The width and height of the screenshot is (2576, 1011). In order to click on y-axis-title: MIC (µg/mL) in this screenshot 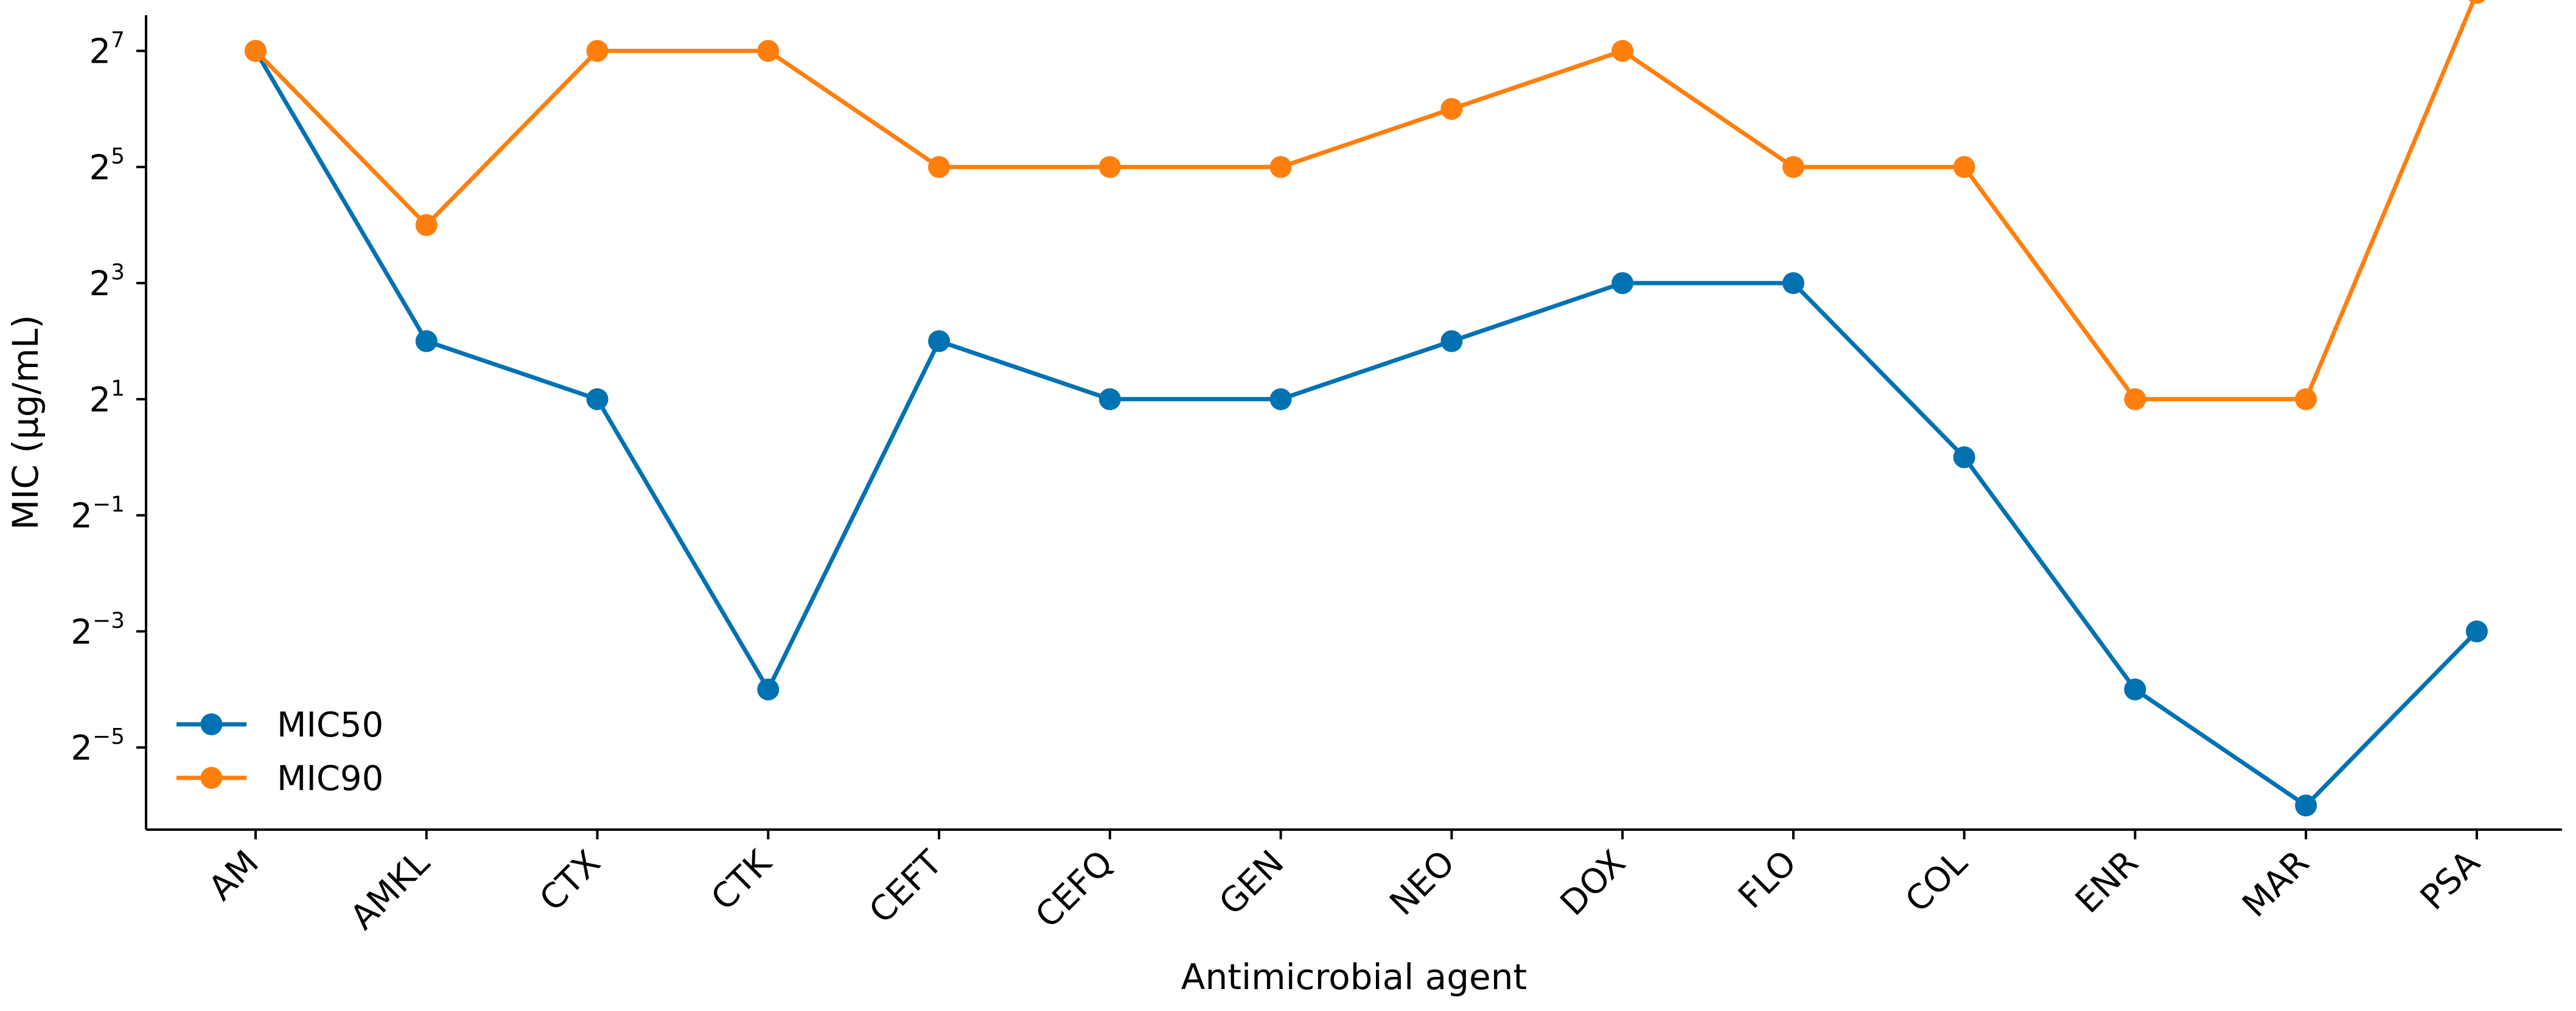, I will do `click(25, 422)`.